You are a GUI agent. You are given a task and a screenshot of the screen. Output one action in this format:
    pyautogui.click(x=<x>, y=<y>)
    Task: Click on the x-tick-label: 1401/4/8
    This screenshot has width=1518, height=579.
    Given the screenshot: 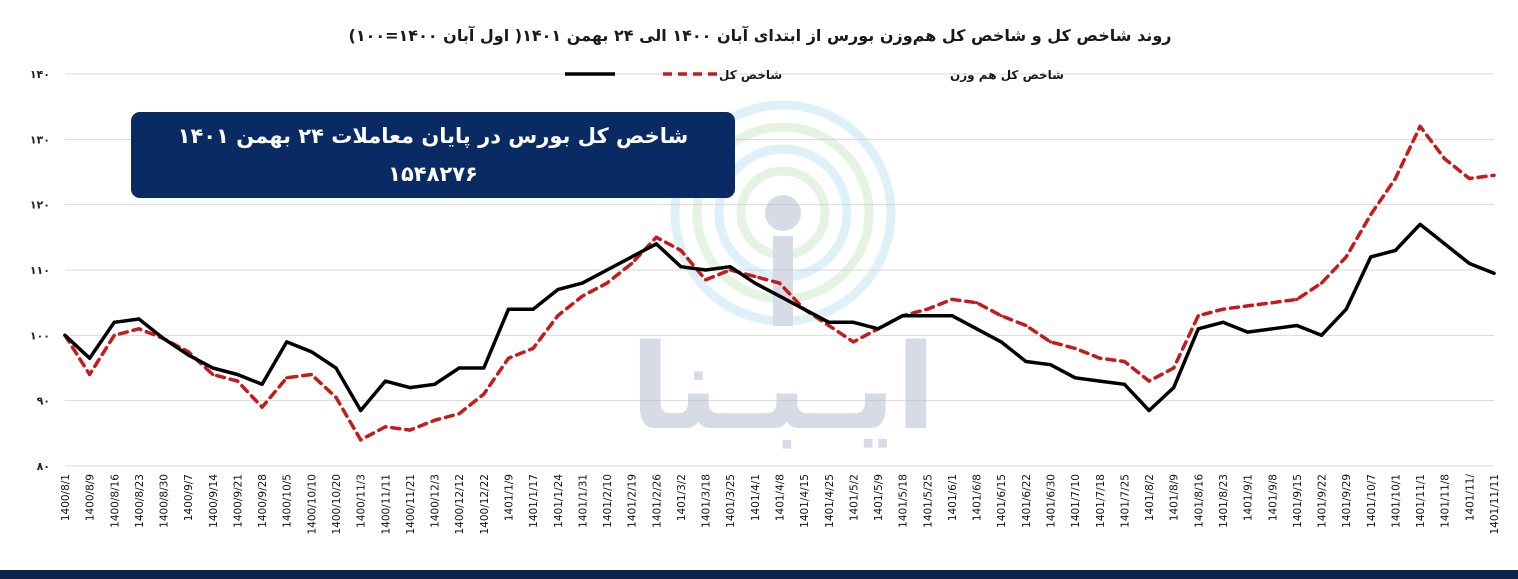 What is the action you would take?
    pyautogui.click(x=781, y=497)
    